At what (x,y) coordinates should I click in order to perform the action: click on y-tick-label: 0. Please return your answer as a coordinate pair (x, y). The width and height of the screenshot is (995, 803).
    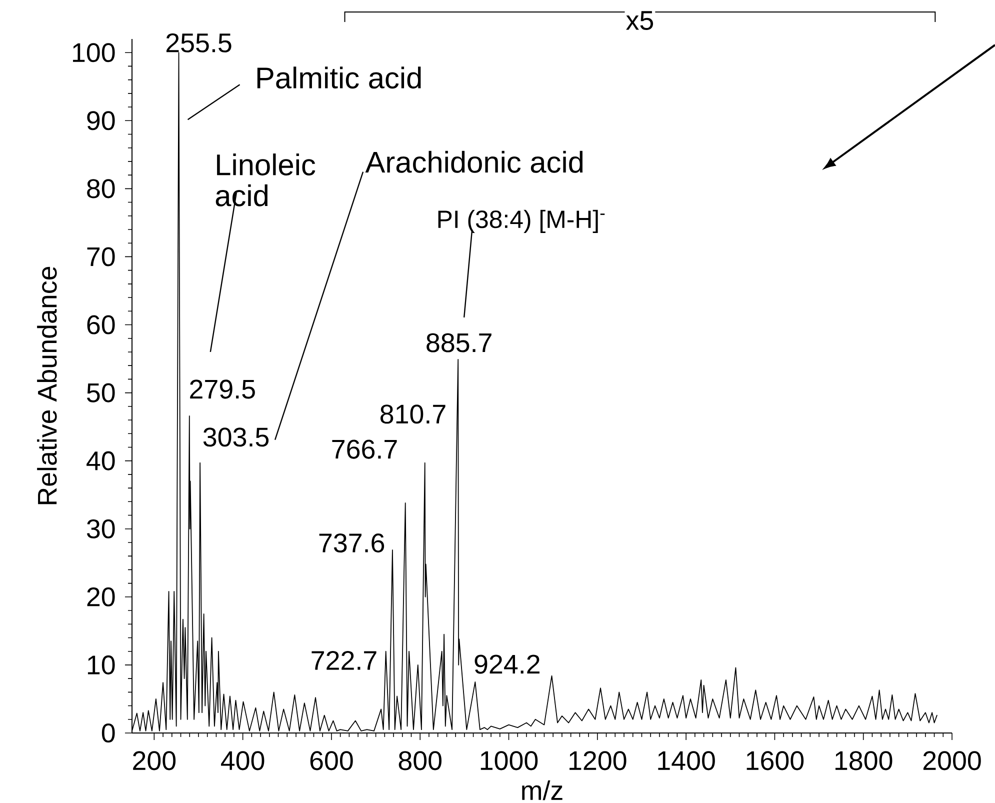
    Looking at the image, I should click on (108, 733).